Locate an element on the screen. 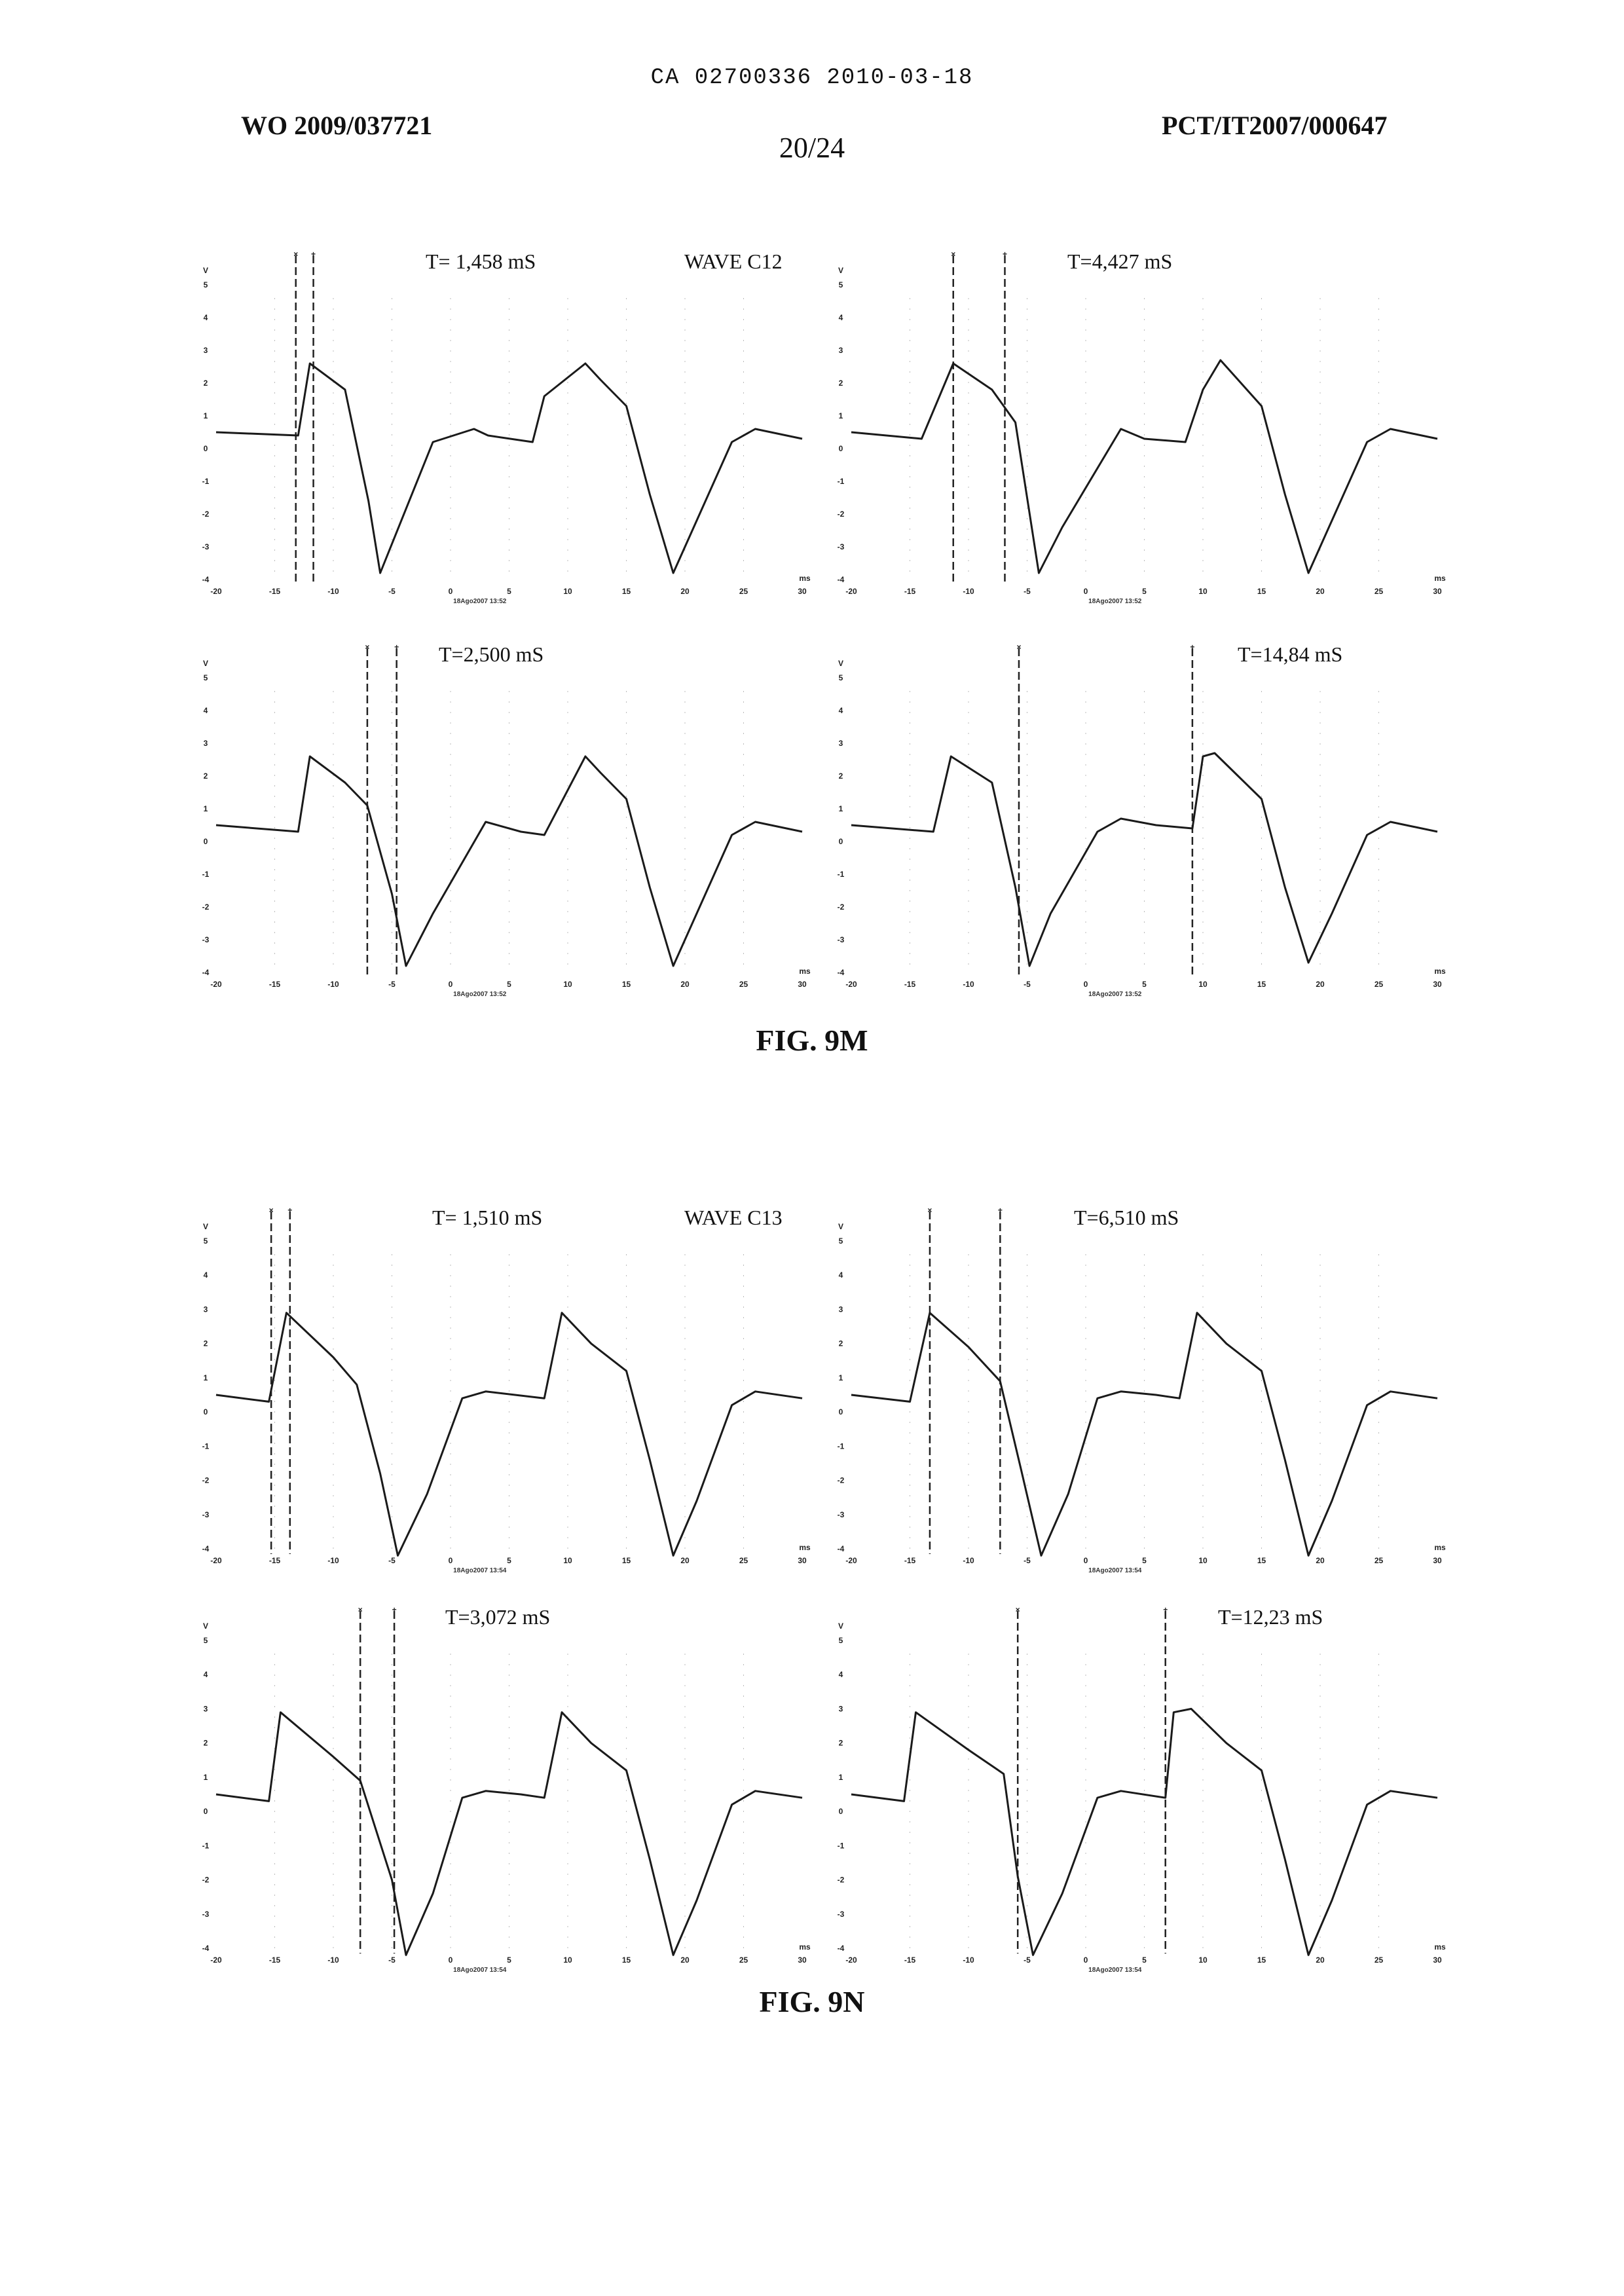  wave-label: WAVE C13 is located at coordinates (733, 1218).